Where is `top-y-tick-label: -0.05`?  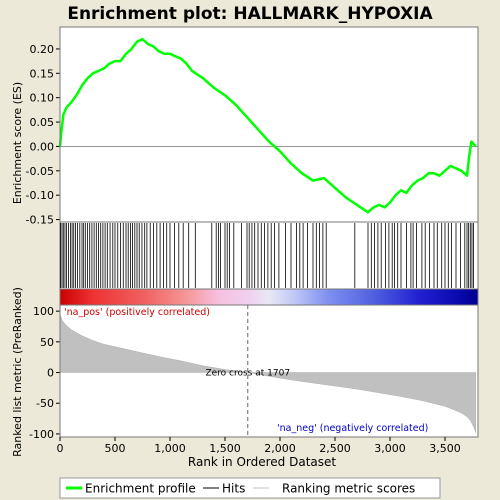
top-y-tick-label: -0.05 is located at coordinates (40, 171).